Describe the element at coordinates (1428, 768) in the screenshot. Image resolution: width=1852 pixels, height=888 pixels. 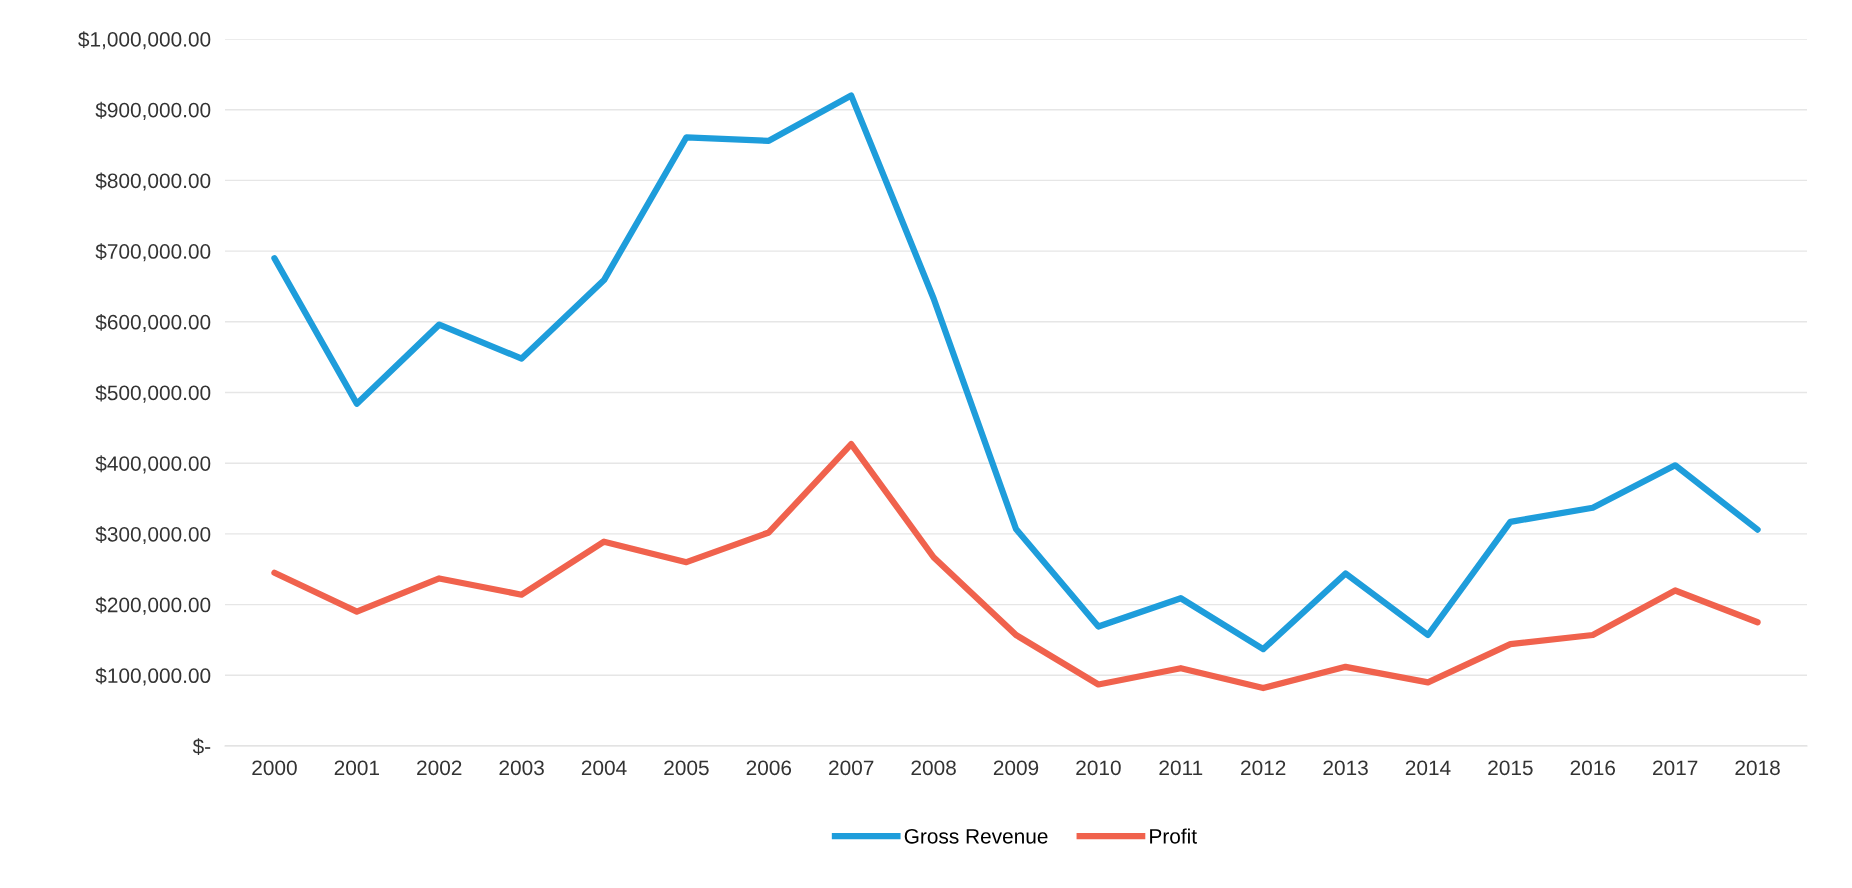
I see `x-tick-label: 2014` at that location.